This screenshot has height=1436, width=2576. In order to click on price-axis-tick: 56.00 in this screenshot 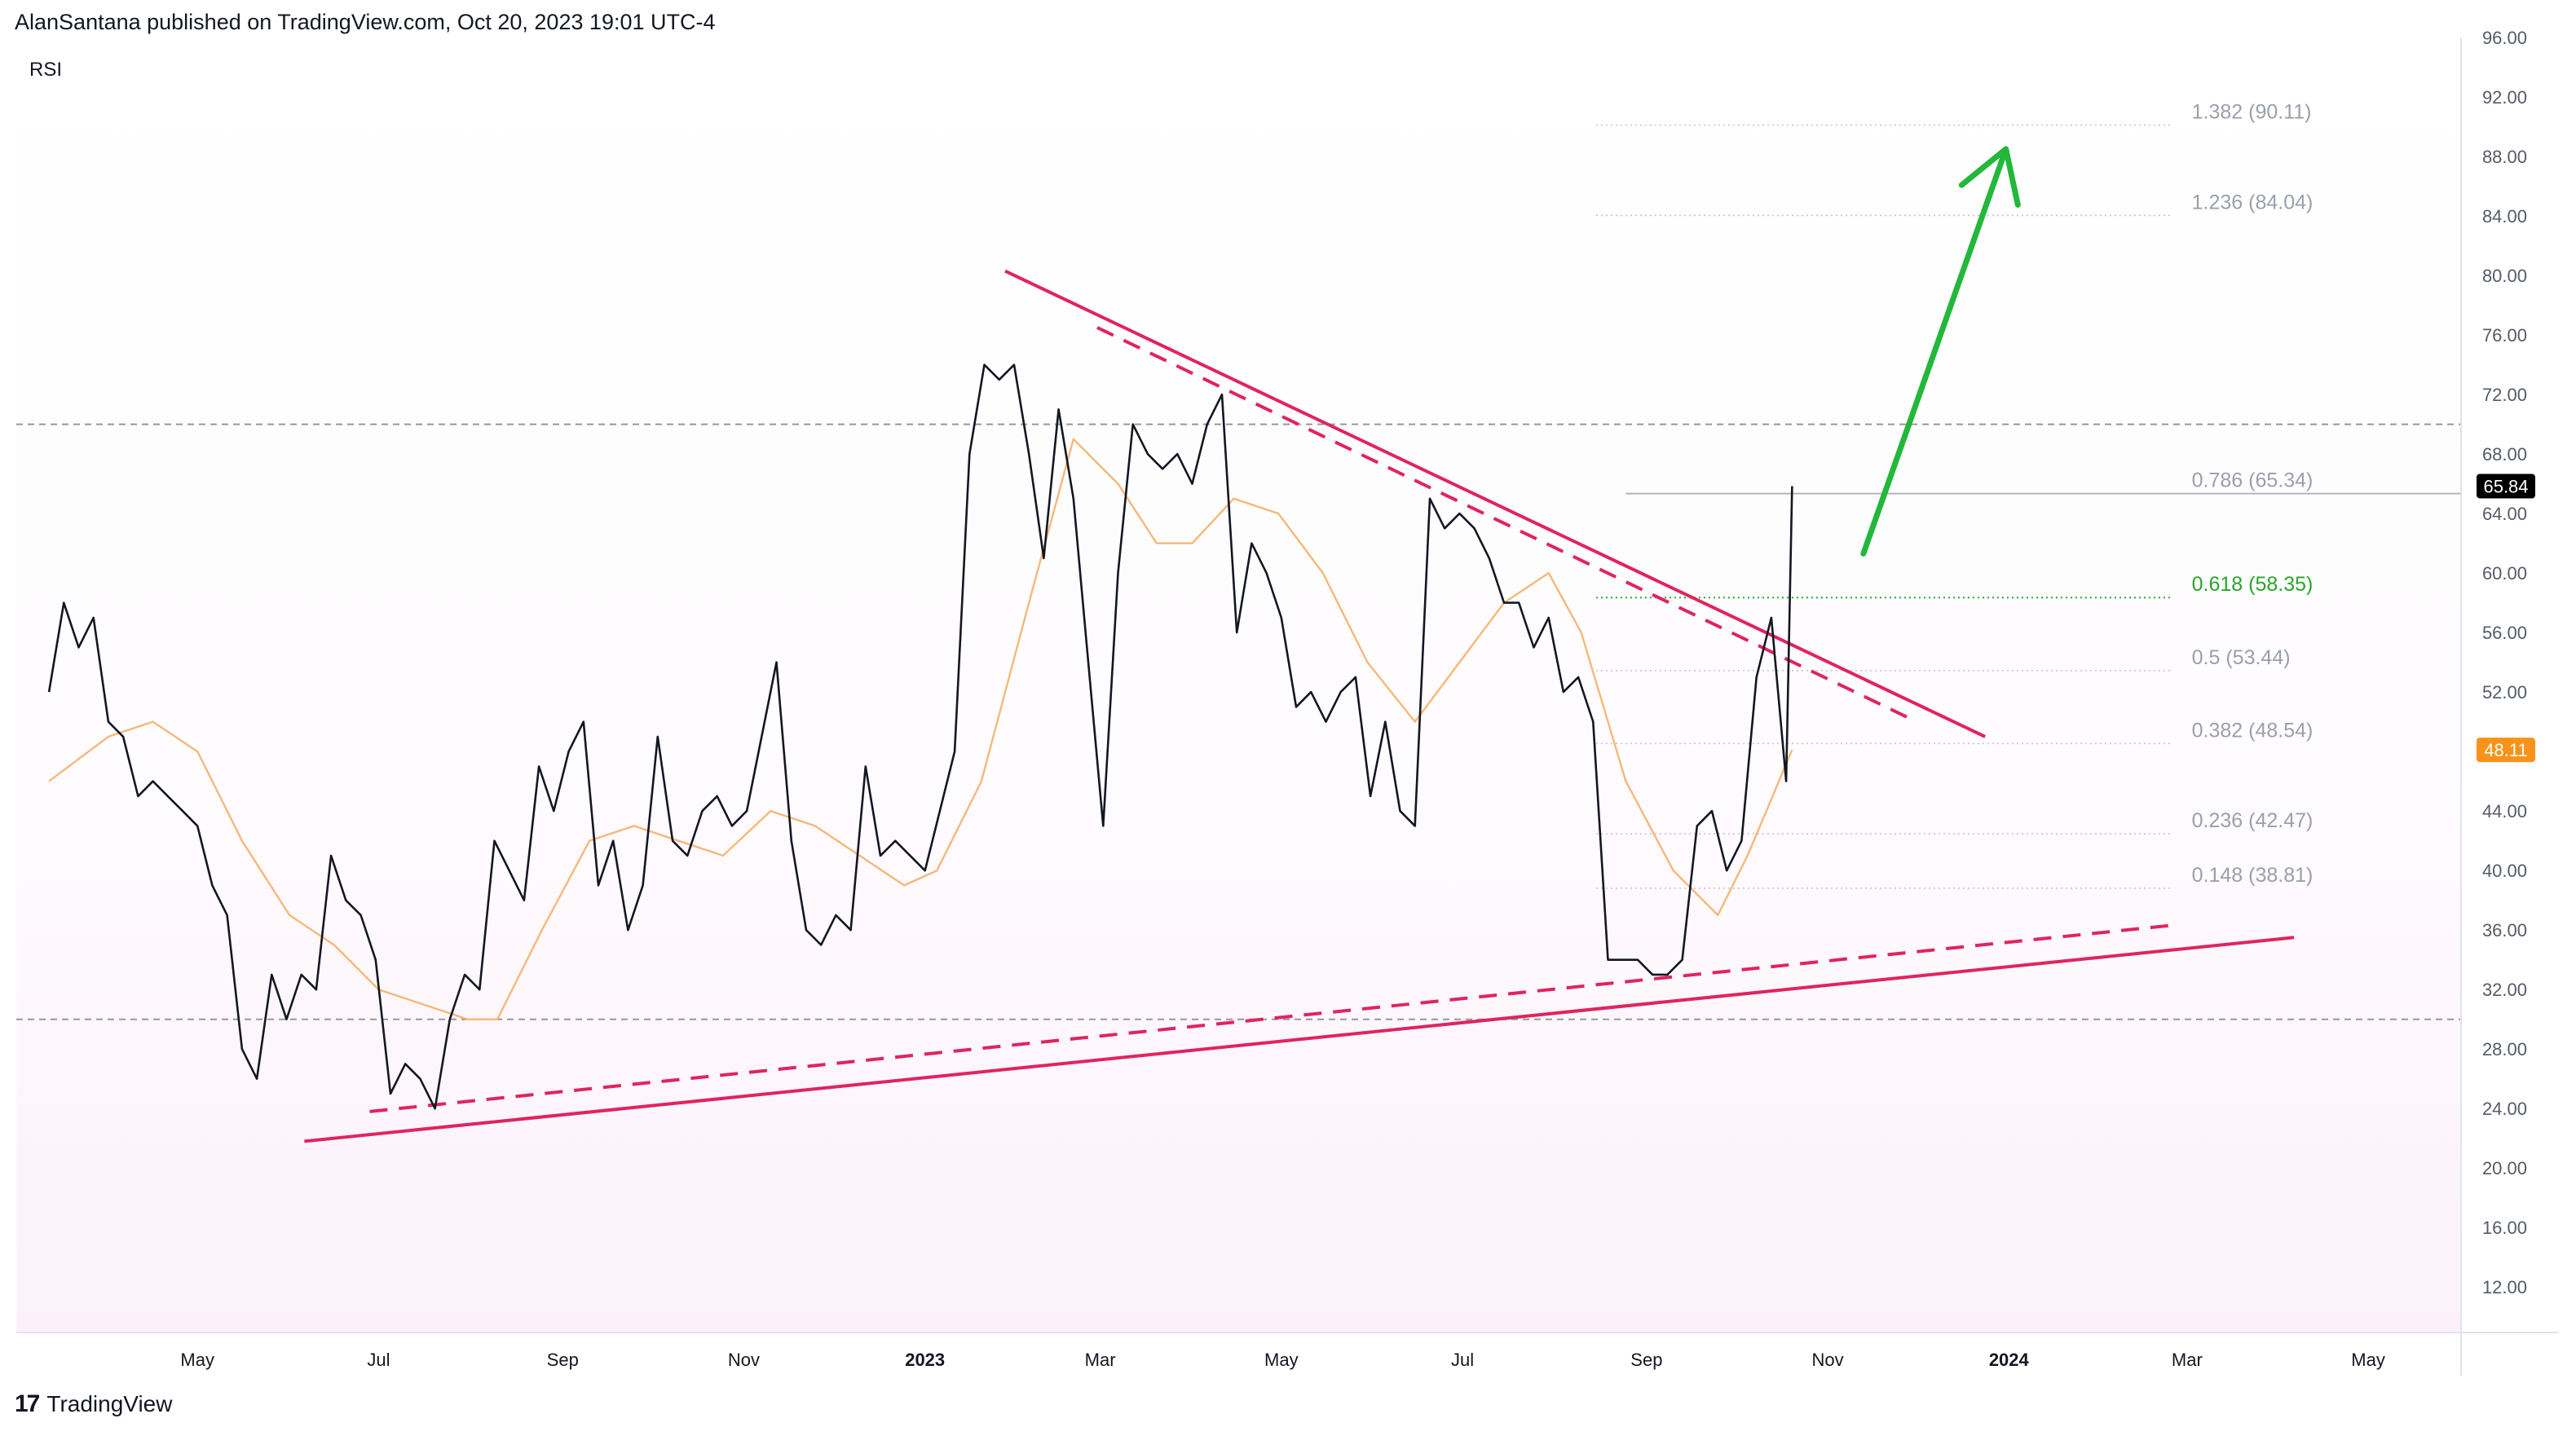, I will do `click(2504, 633)`.